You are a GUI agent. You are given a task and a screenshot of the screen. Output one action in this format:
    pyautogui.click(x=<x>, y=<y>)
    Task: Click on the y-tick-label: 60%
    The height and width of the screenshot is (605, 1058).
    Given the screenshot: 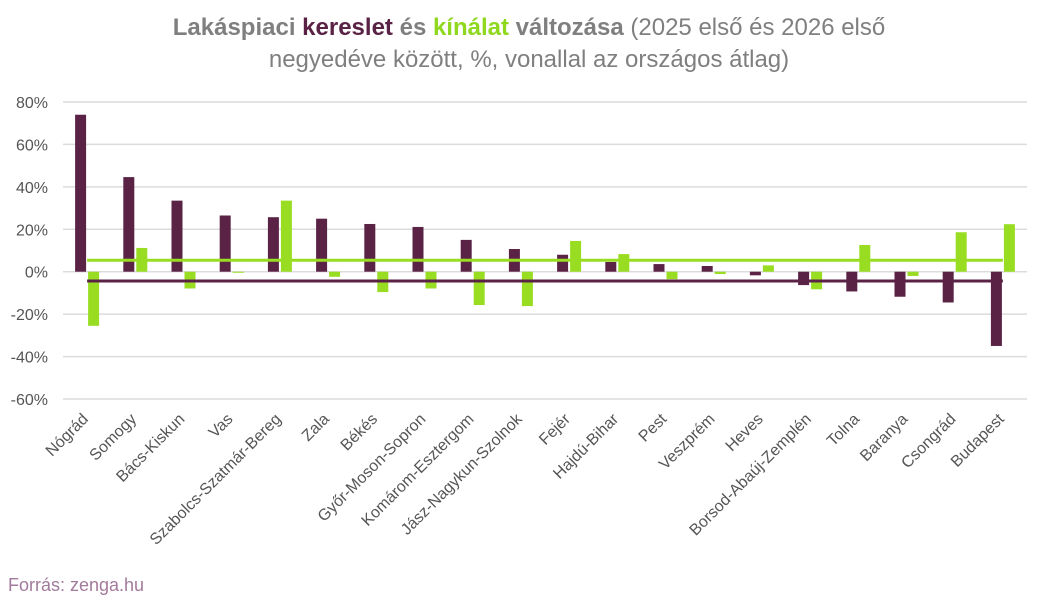 What is the action you would take?
    pyautogui.click(x=32, y=145)
    